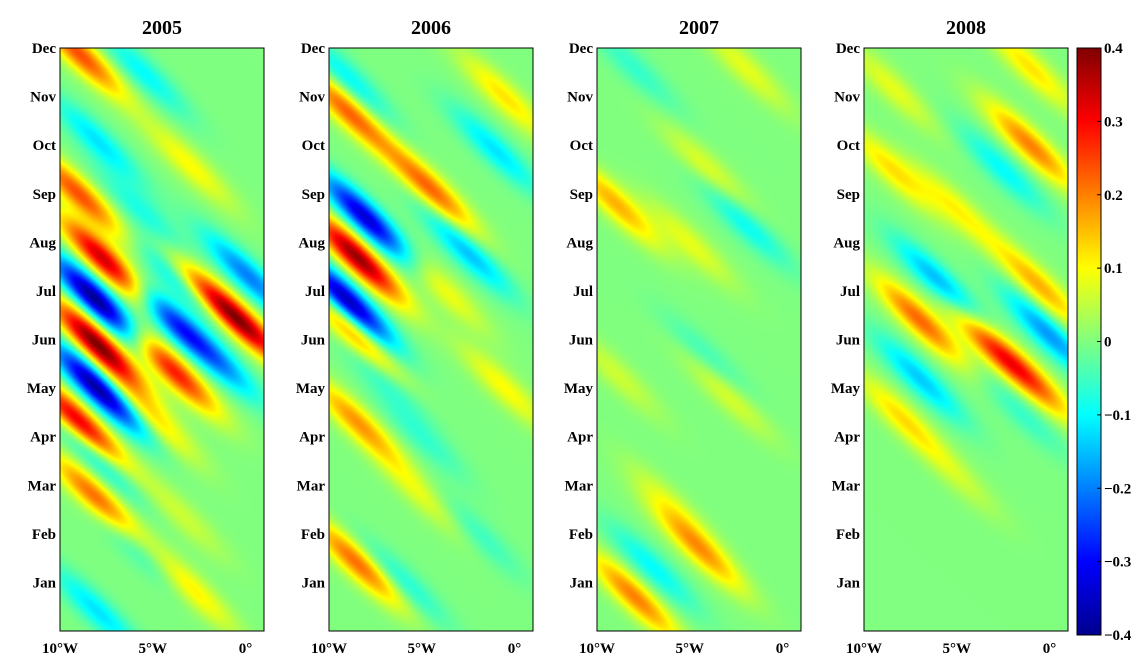 The height and width of the screenshot is (665, 1135). What do you see at coordinates (1117, 489) in the screenshot?
I see `colorbar-tick-label: −0.2` at bounding box center [1117, 489].